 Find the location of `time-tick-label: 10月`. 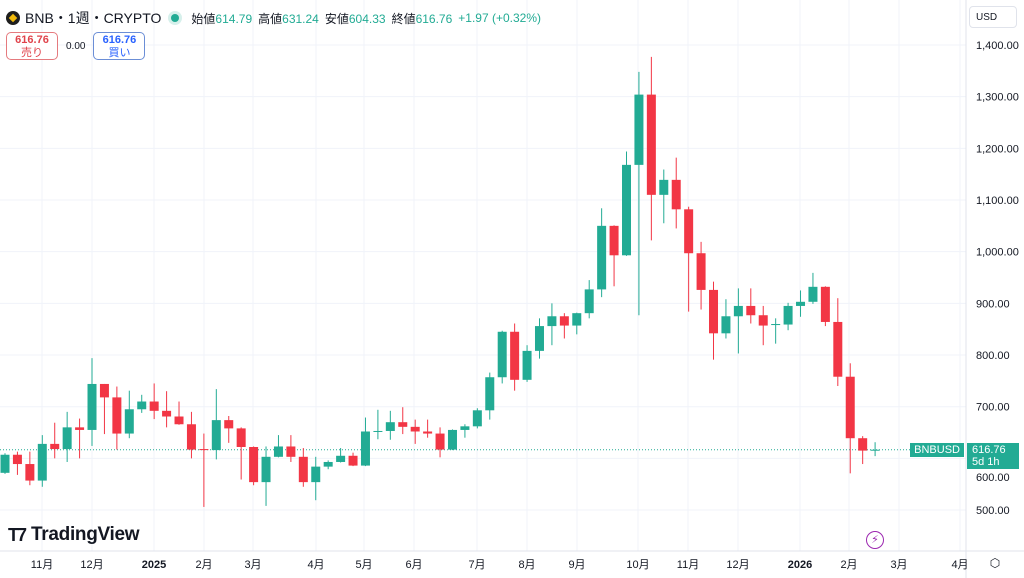

time-tick-label: 10月 is located at coordinates (637, 565).